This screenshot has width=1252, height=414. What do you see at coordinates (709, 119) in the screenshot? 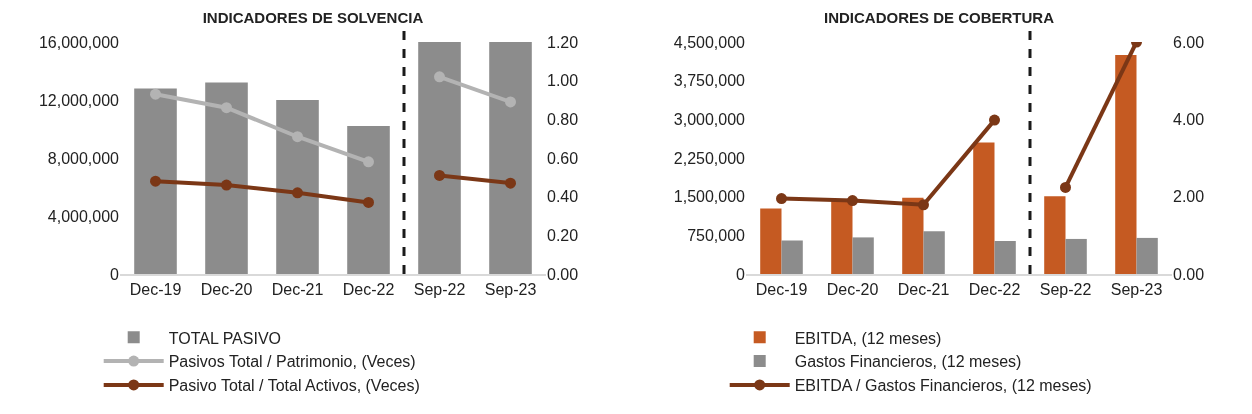
I see `y-tick-label: 3,000,000` at bounding box center [709, 119].